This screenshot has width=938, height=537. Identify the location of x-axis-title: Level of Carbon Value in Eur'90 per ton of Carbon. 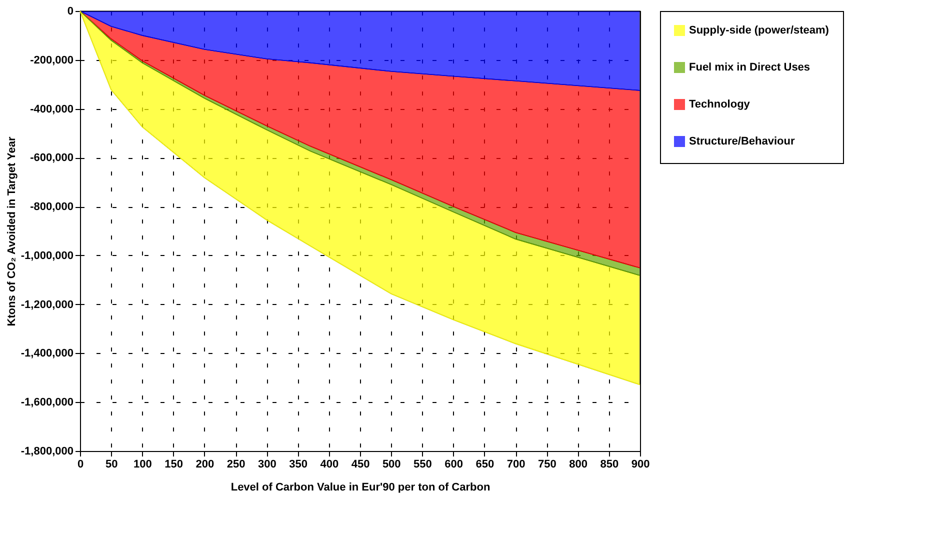
(360, 488).